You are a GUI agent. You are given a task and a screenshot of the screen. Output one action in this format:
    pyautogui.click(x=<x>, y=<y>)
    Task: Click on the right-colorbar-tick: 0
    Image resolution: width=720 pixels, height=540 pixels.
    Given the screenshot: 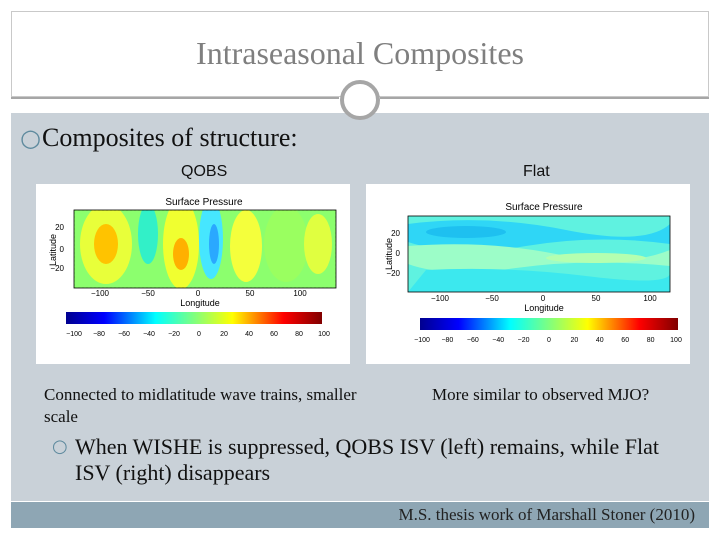 What is the action you would take?
    pyautogui.click(x=549, y=340)
    